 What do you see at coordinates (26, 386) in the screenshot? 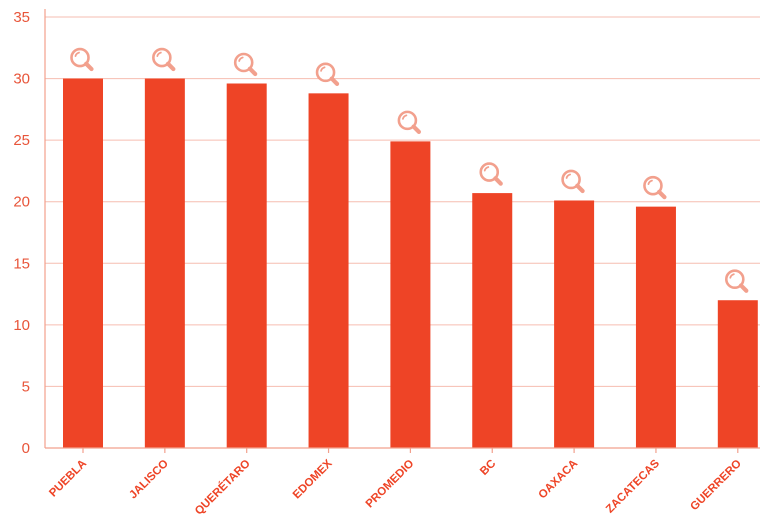
I see `y-tick-label: 5` at bounding box center [26, 386].